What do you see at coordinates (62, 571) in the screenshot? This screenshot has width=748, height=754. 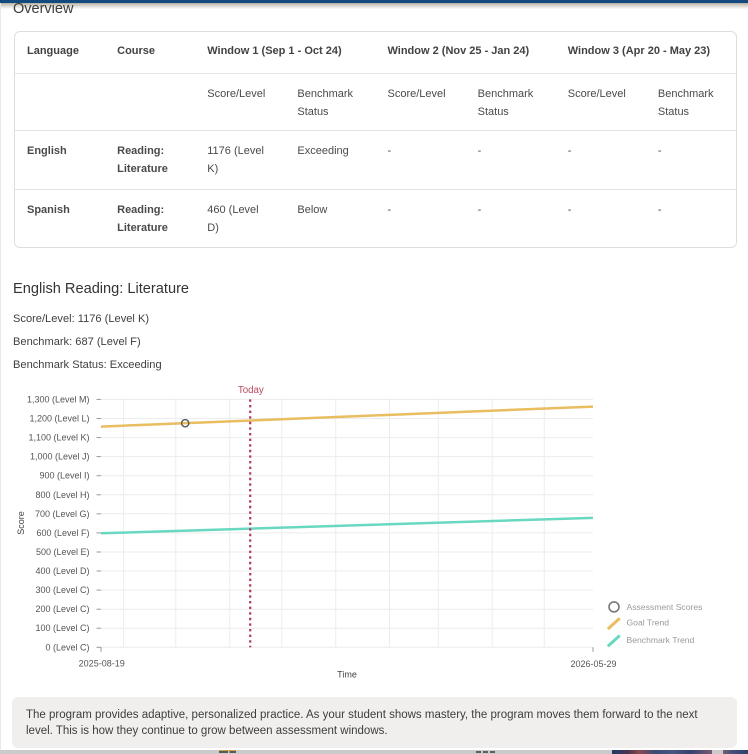 I see `svg-text: 400 (Level D)` at bounding box center [62, 571].